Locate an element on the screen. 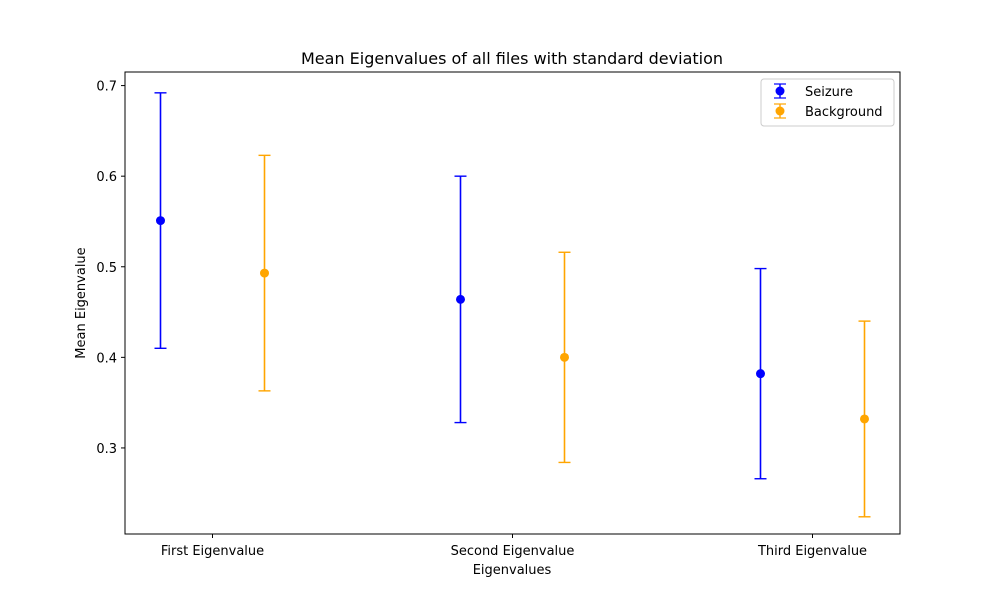  legend: Seizure Background is located at coordinates (827, 102).